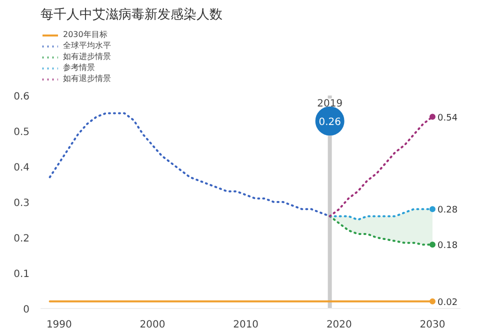 The width and height of the screenshot is (500, 333). Describe the element at coordinates (246, 325) in the screenshot. I see `x-tick-label: 2010` at that location.